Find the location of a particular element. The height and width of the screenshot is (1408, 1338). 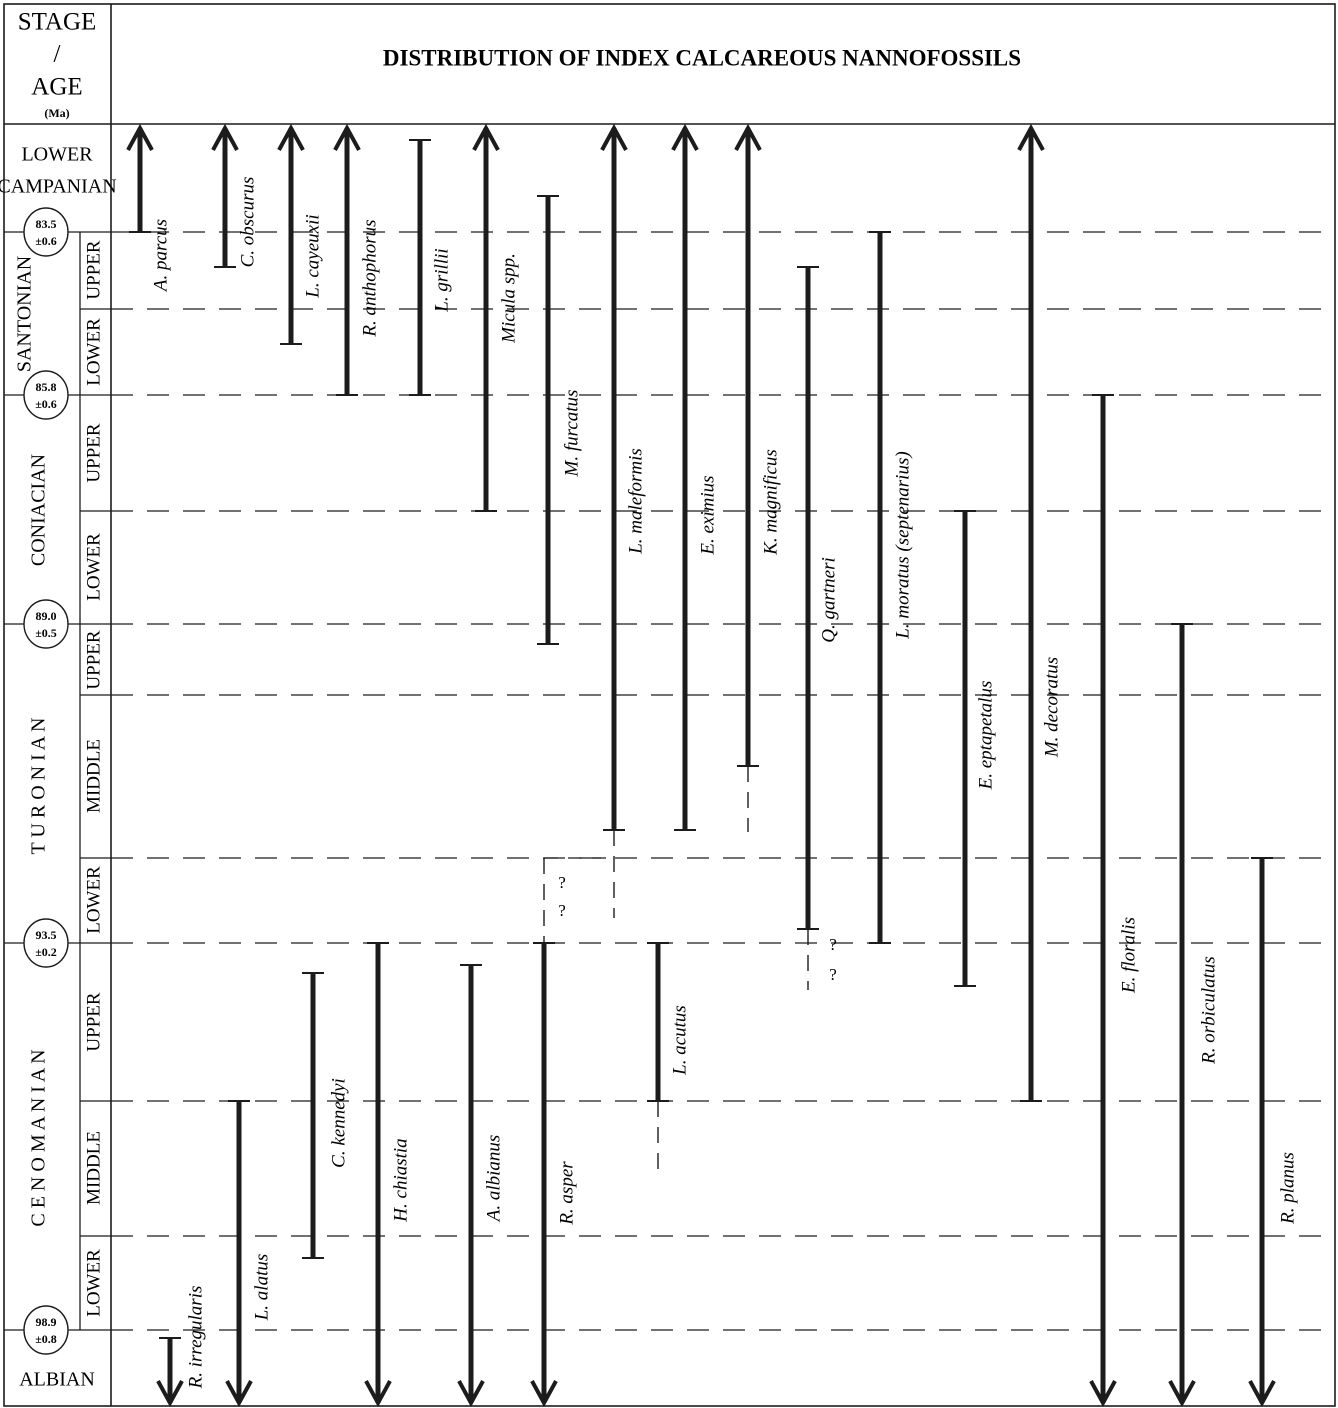

range-arrow-up-l-cayeuxii is located at coordinates (291, 137).